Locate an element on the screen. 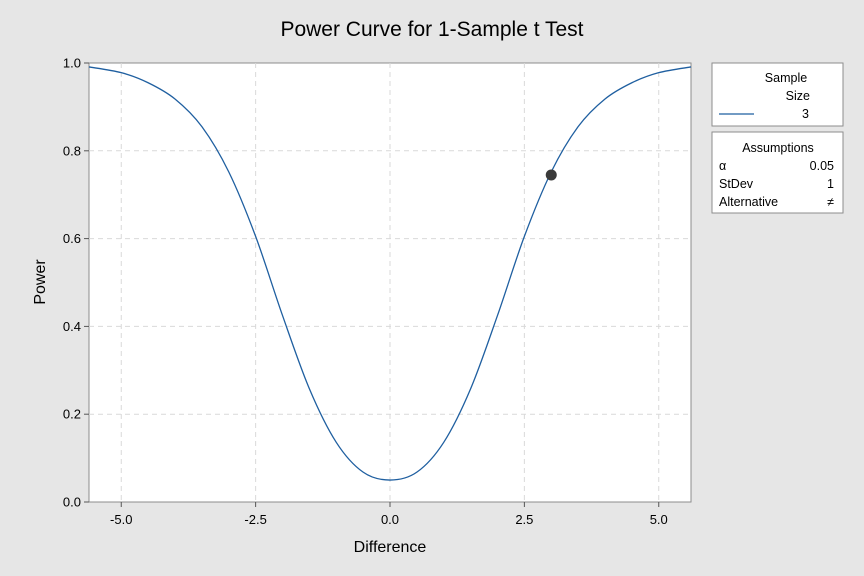 This screenshot has height=576, width=864. x-tick-label: 0.0 is located at coordinates (390, 519).